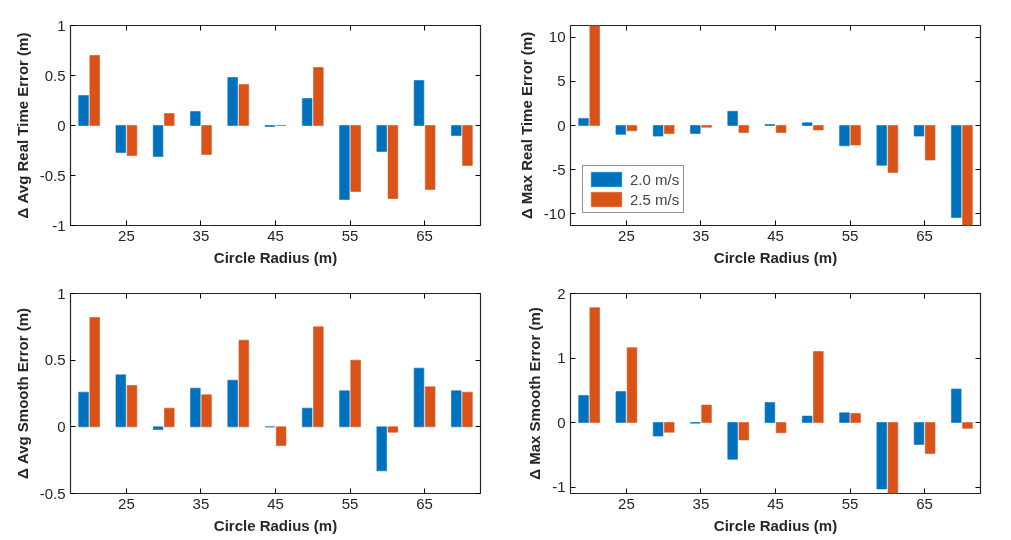  I want to click on y-tick-label: -5, so click(559, 169).